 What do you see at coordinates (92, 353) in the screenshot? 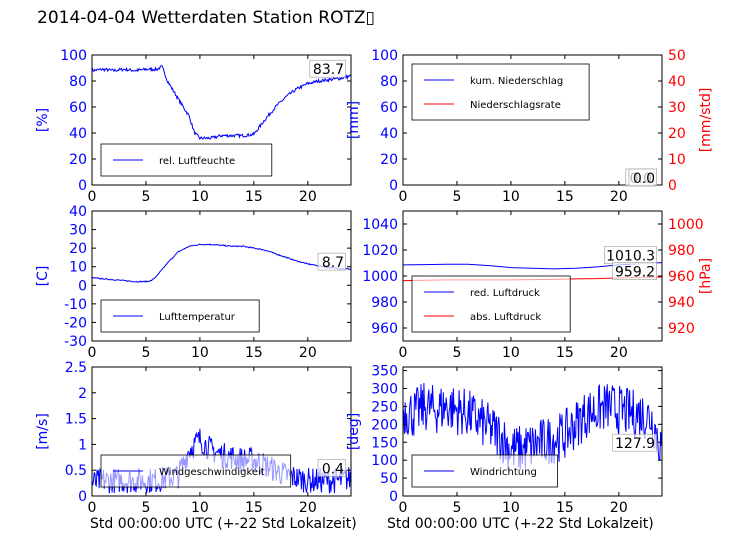
I see `x-tick-label-2-0: 0` at bounding box center [92, 353].